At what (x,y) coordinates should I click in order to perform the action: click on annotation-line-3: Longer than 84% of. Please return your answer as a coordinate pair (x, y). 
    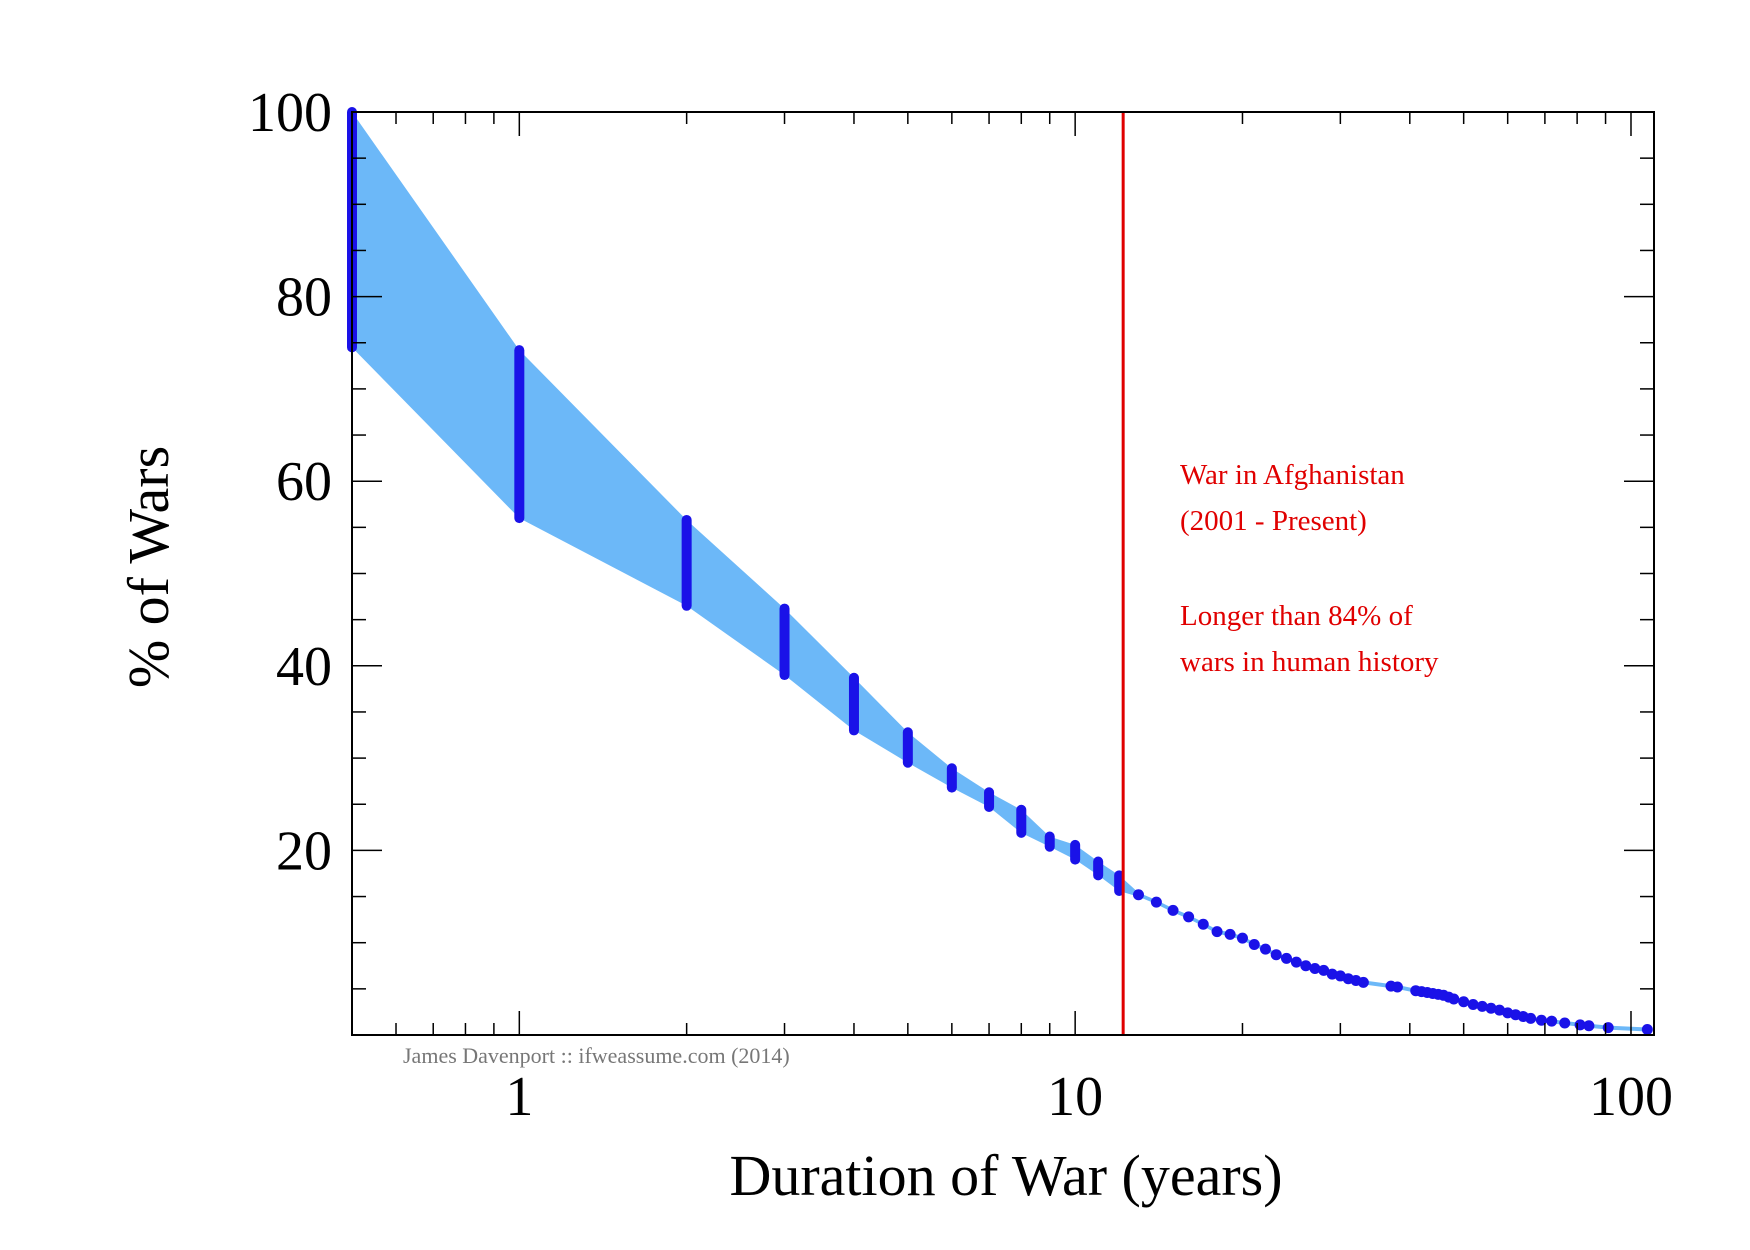
    Looking at the image, I should click on (1296, 616).